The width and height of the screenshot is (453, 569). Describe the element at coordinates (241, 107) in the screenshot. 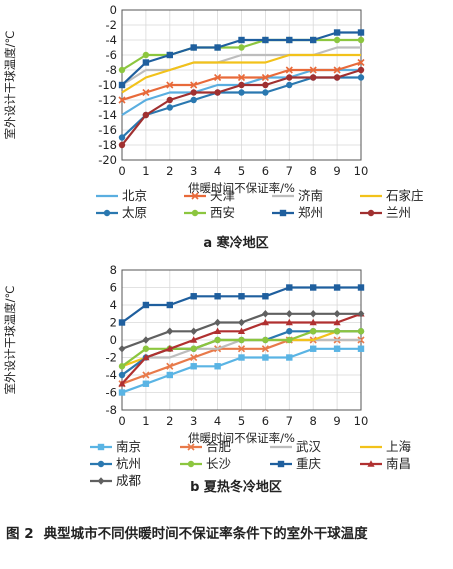

I see `series-兰州` at that location.